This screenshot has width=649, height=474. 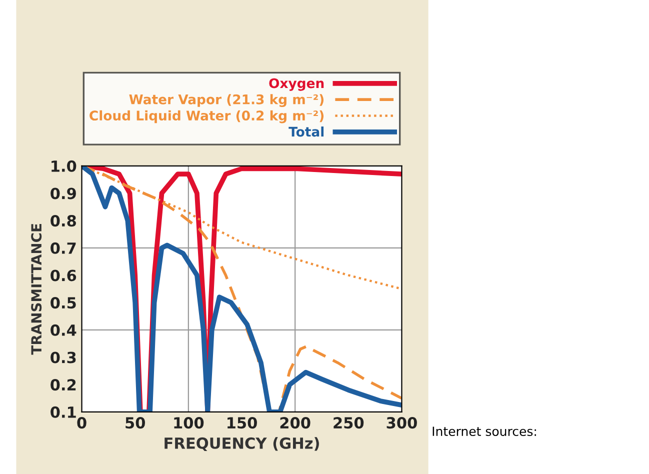 I want to click on y-tick-label: 0.9, so click(x=63, y=194).